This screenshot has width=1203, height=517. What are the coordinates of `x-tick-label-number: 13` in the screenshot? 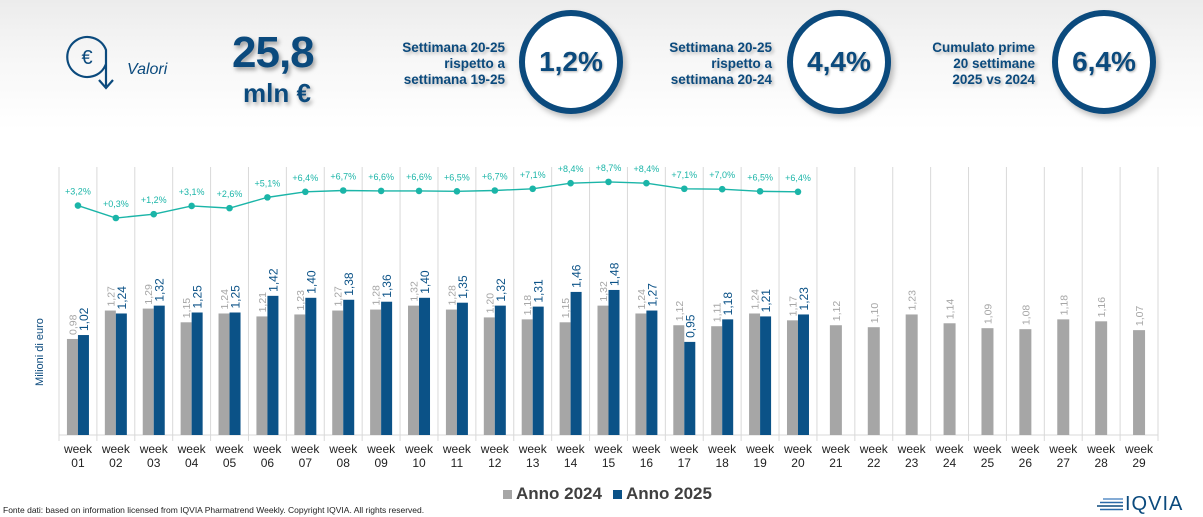 It's located at (533, 463).